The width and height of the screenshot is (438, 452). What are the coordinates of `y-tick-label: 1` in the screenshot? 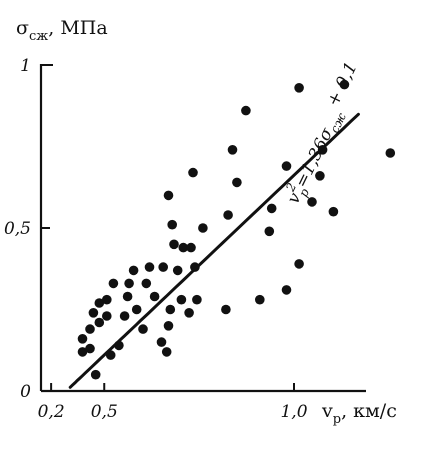 It's located at (25, 66).